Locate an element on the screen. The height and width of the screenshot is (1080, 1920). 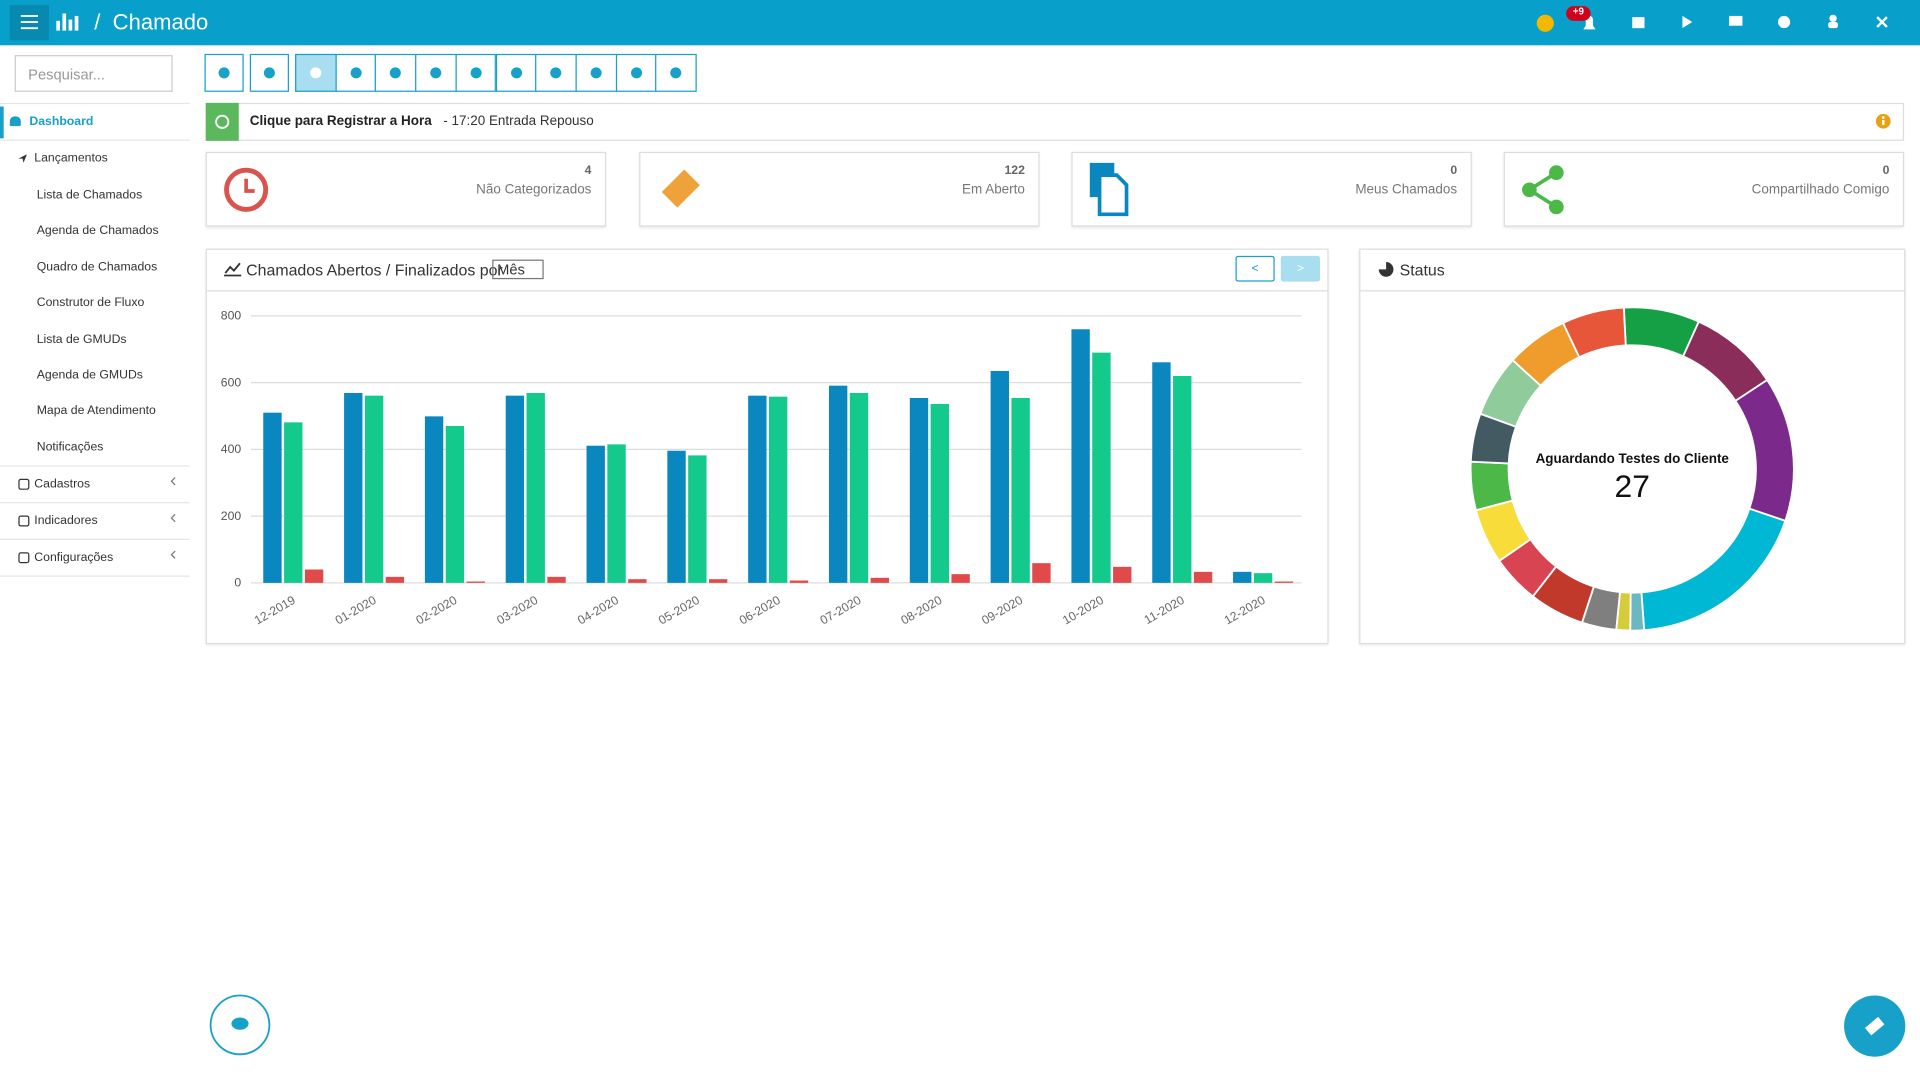
side-subitem: Agenda de Chamados is located at coordinates (97, 231).